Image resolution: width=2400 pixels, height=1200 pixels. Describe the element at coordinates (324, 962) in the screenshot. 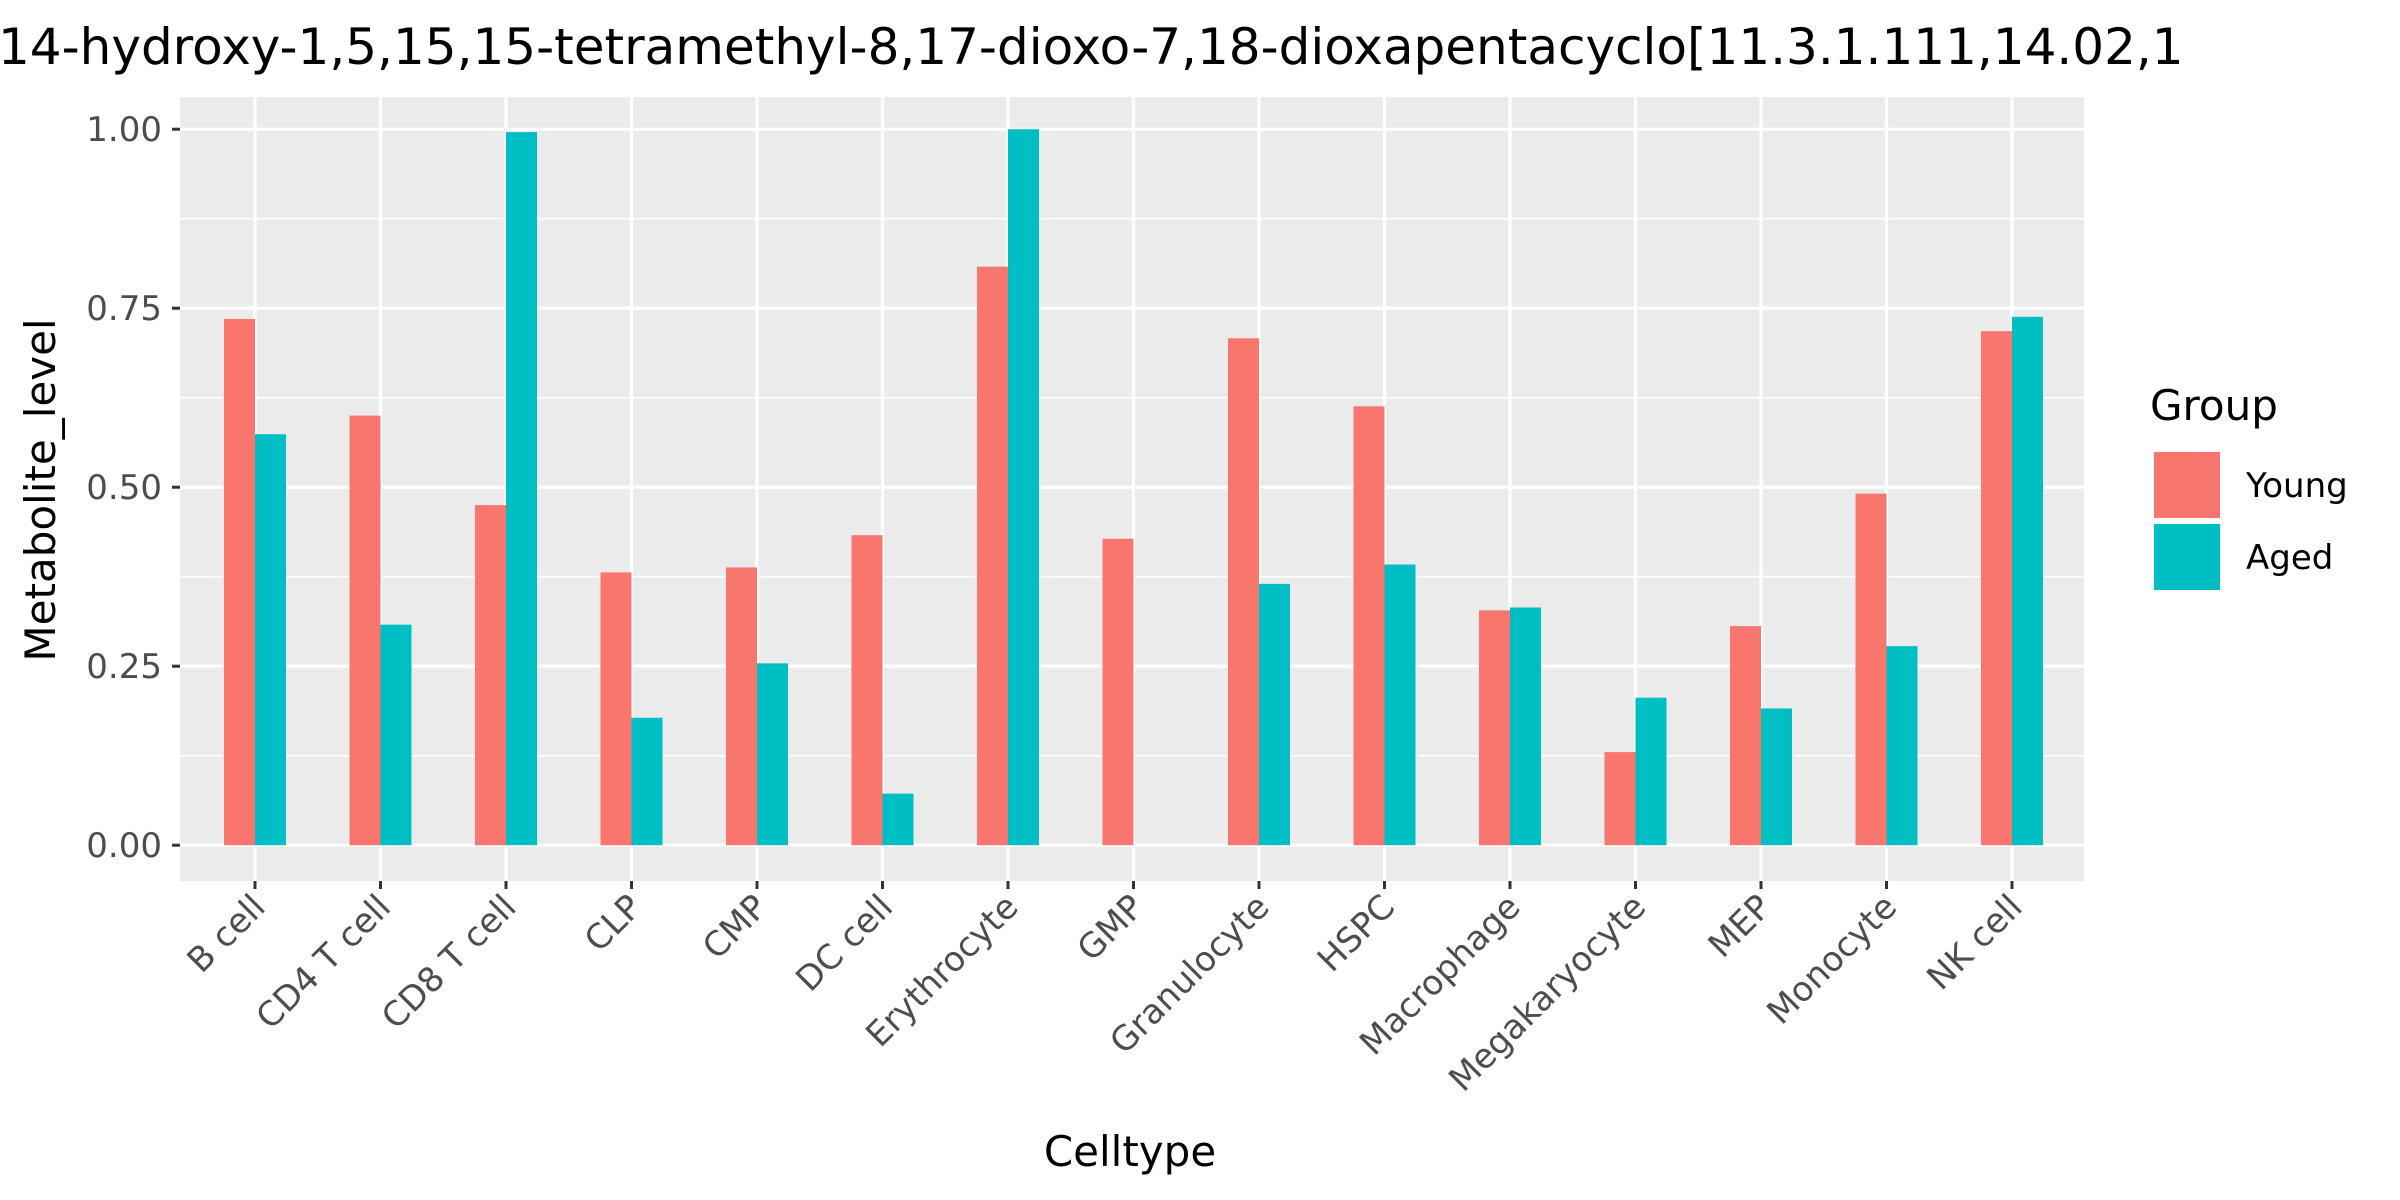

I see `x-tick-label: CD4 T cell` at that location.